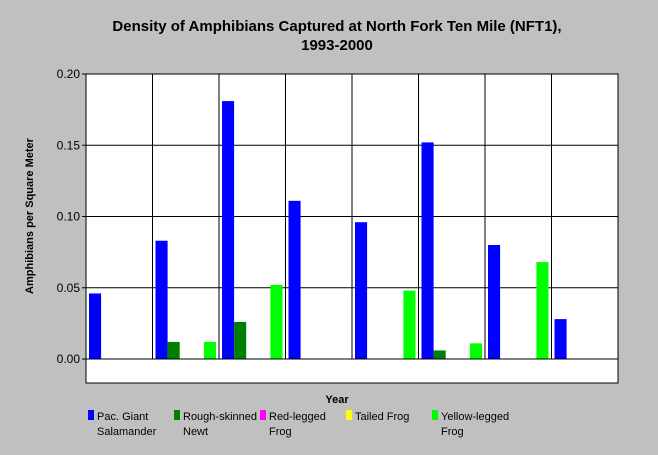  Describe the element at coordinates (69, 359) in the screenshot. I see `y-tick-label: 0.00` at that location.